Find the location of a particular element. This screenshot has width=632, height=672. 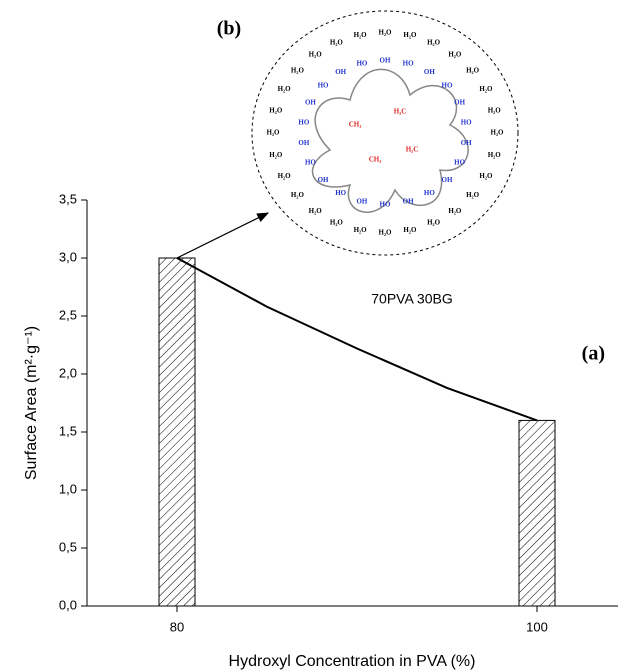

y-tick-label: 1,5 is located at coordinates (68, 430).